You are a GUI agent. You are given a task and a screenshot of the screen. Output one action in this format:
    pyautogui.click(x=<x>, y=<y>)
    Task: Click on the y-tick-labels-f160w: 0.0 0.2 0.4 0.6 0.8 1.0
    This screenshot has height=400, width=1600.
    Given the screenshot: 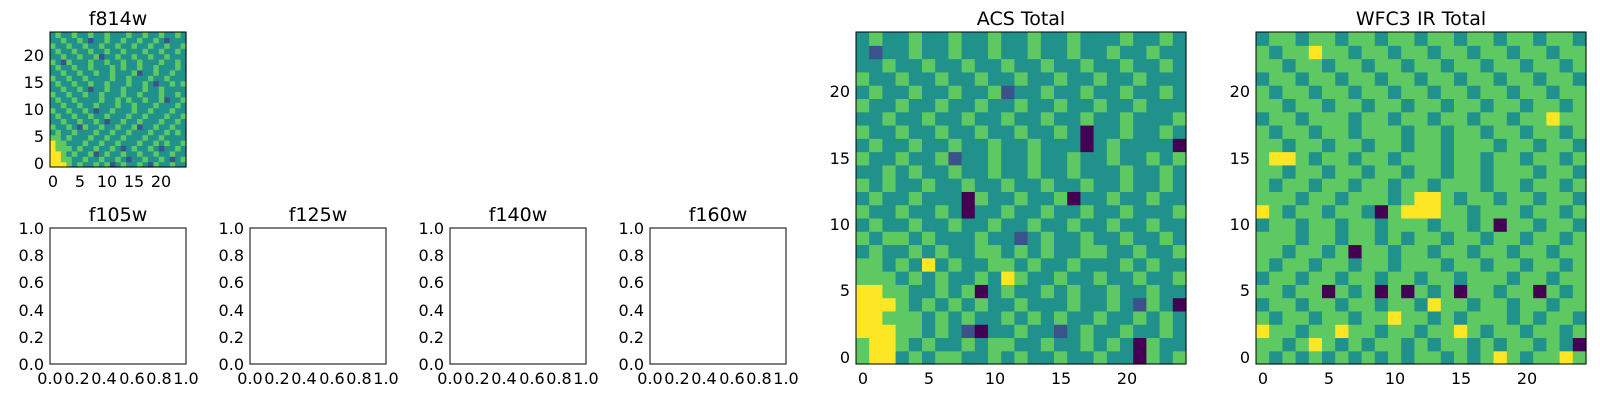 What is the action you would take?
    pyautogui.click(x=631, y=296)
    